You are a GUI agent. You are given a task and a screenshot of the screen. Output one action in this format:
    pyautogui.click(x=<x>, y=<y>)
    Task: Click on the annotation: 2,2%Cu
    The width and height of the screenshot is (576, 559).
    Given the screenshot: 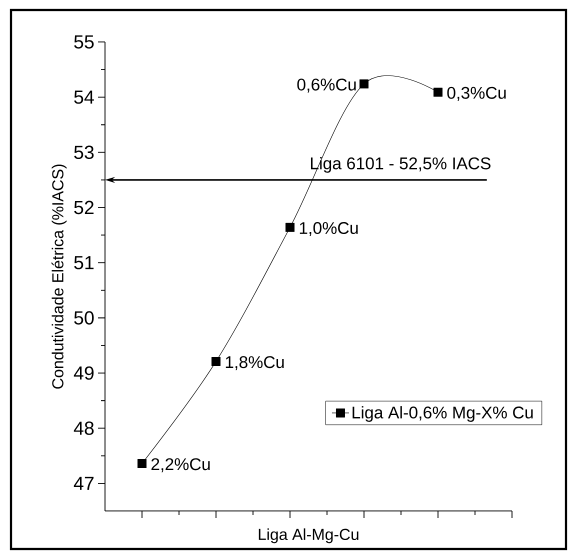 What is the action you would take?
    pyautogui.click(x=180, y=465)
    